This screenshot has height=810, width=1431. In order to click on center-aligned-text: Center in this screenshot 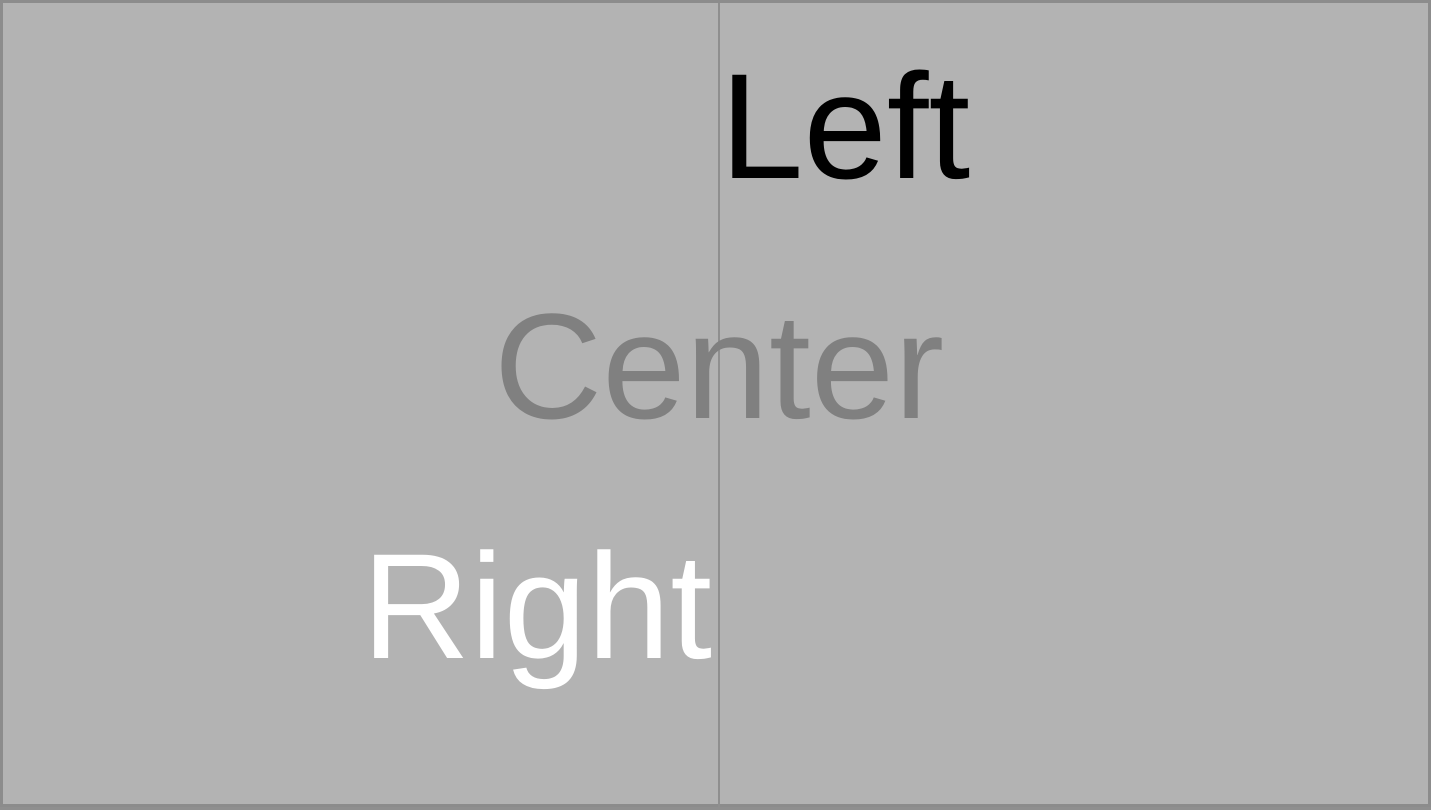, I will do `click(719, 366)`.